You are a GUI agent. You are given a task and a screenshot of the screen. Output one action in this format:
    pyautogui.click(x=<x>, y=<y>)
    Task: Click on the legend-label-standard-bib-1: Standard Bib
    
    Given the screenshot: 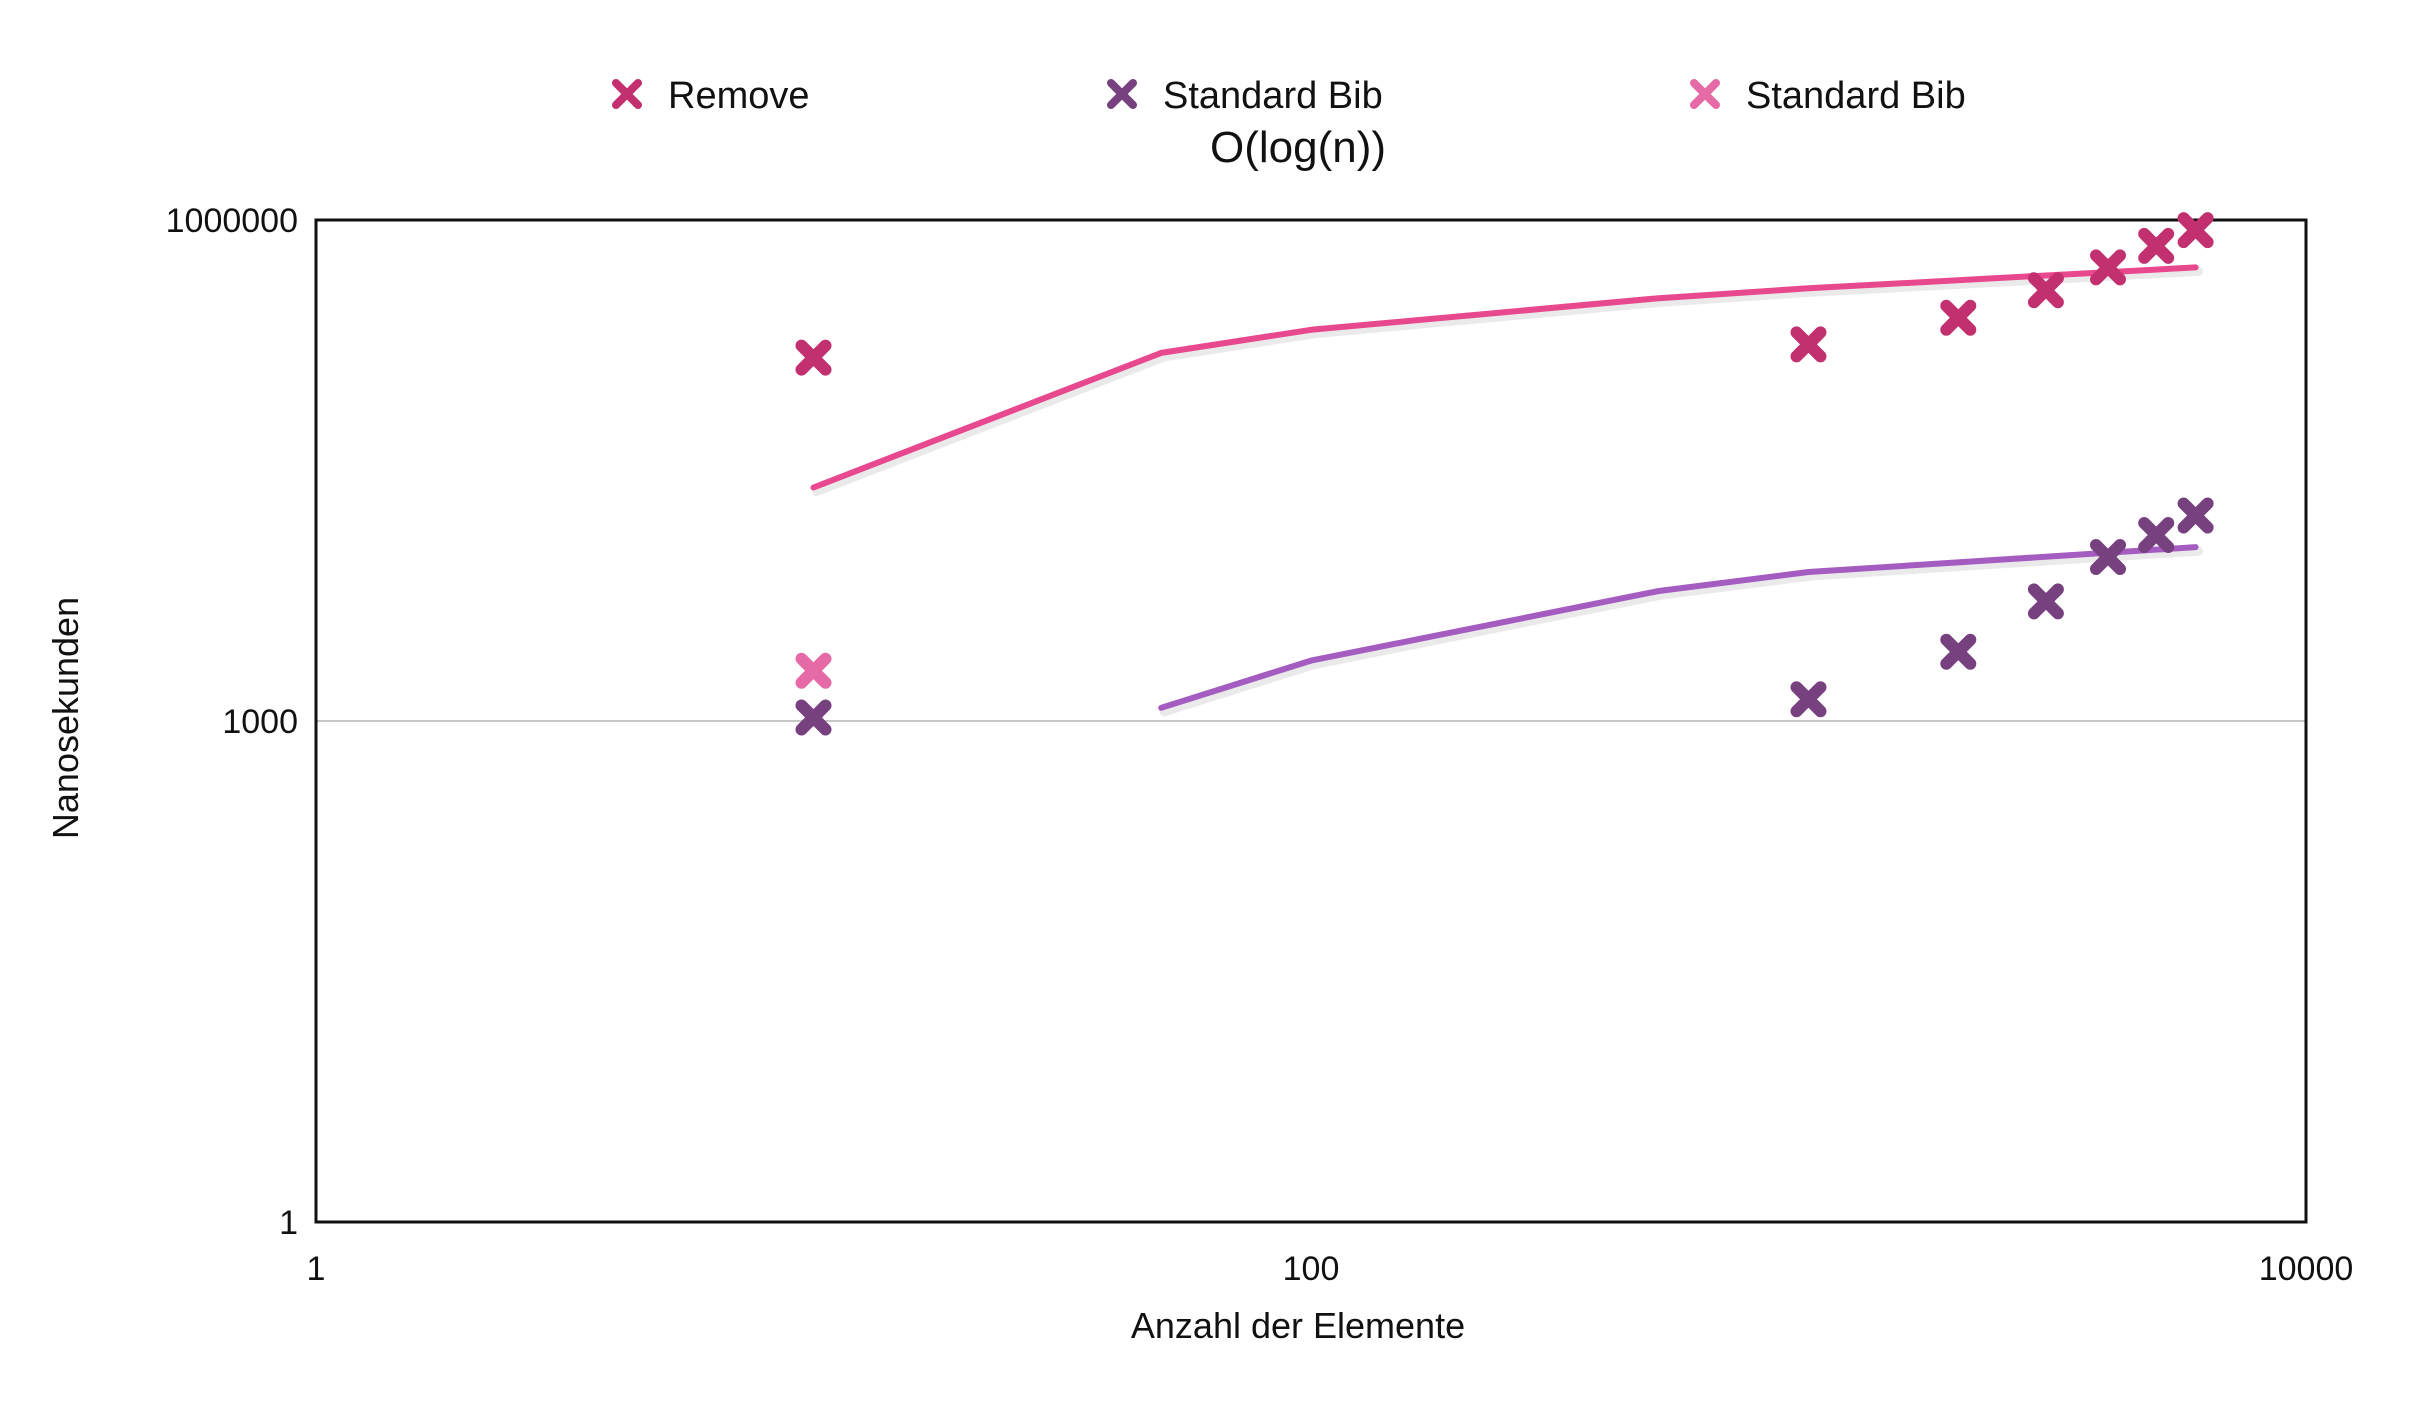 What is the action you would take?
    pyautogui.click(x=1273, y=96)
    